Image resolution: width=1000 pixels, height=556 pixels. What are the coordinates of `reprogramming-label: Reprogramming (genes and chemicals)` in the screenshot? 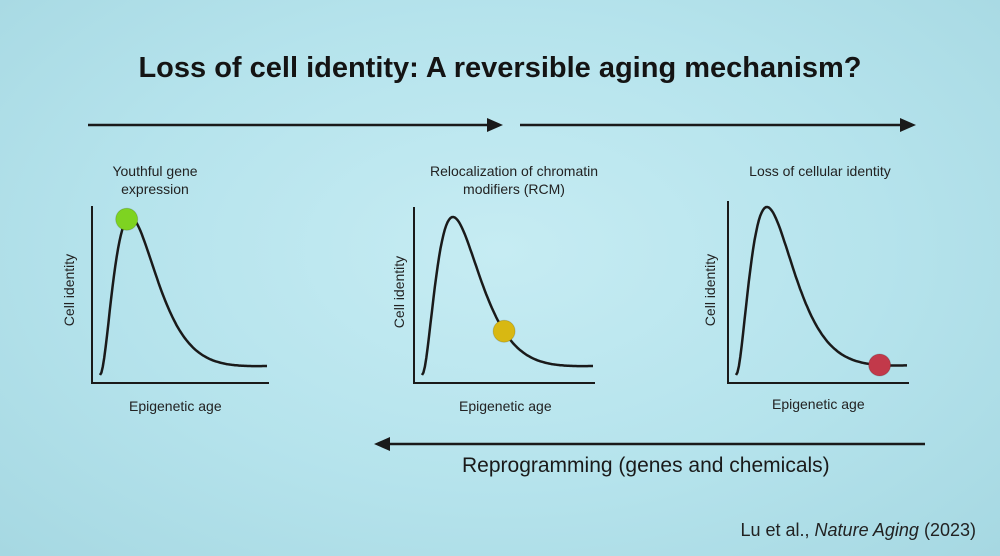 It's located at (646, 465).